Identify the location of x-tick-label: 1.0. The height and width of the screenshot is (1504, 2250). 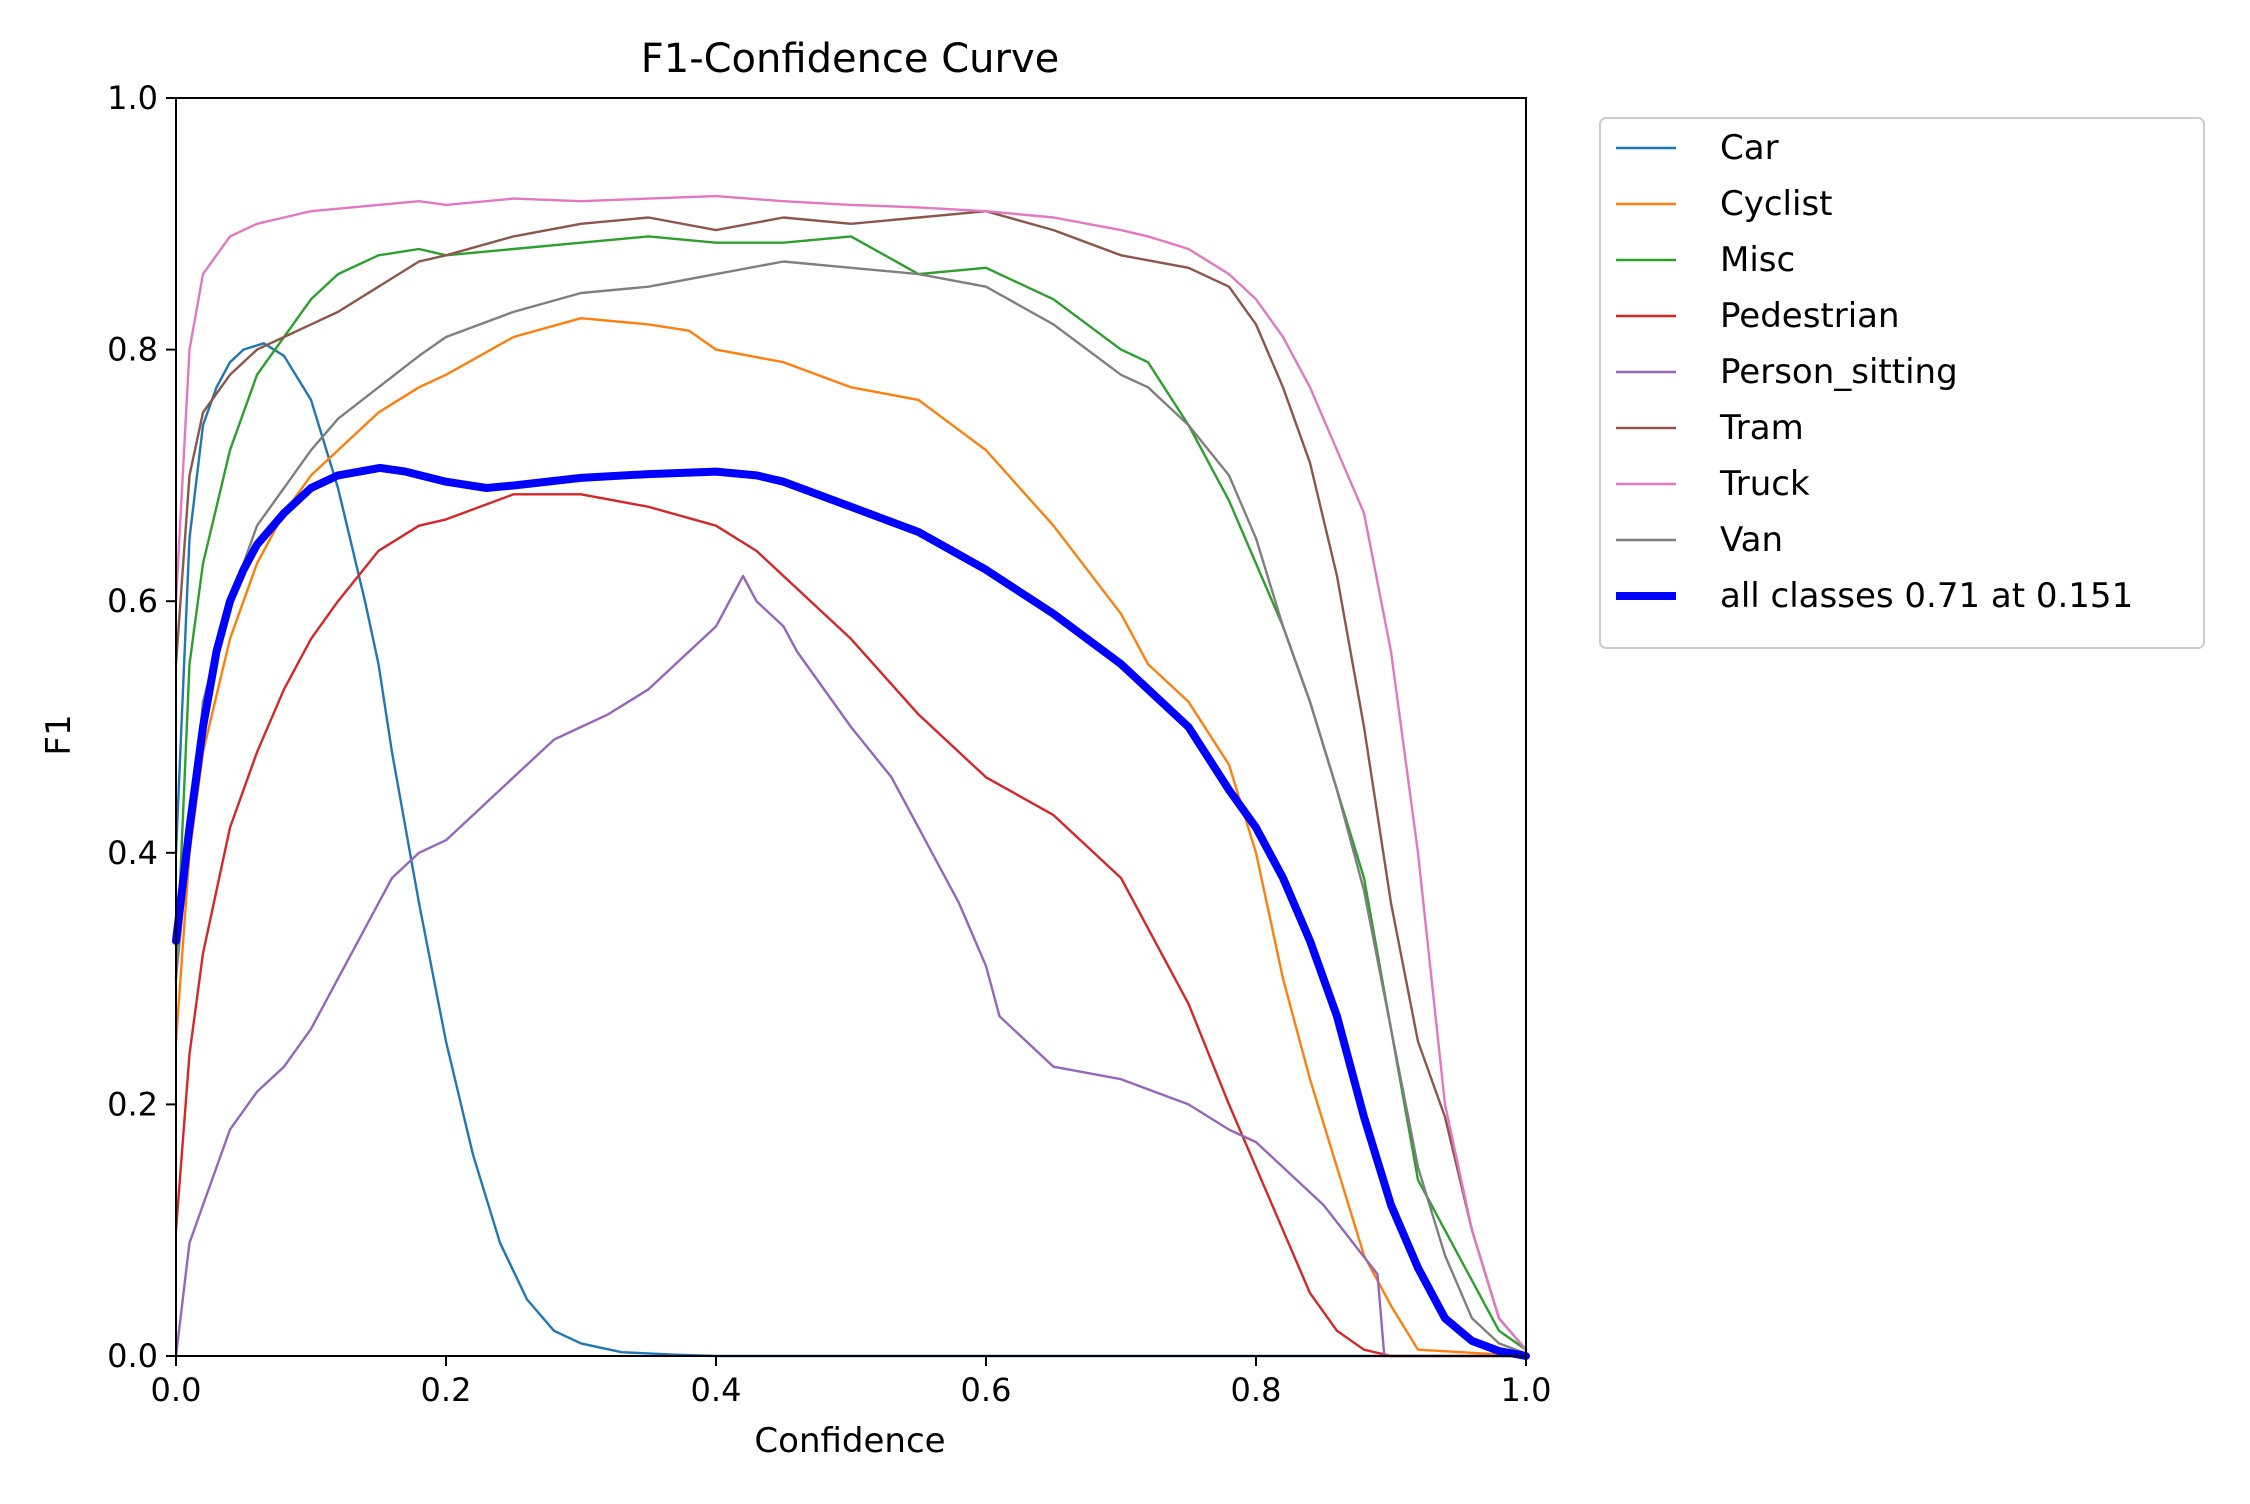
(1526, 1390).